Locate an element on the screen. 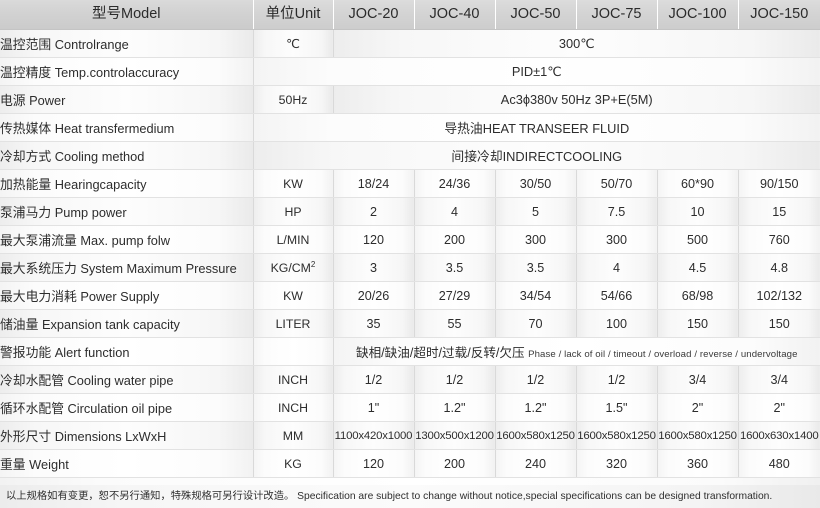 This screenshot has width=820, height=508. row-label: 储油量 Expansion tank capacity is located at coordinates (127, 323).